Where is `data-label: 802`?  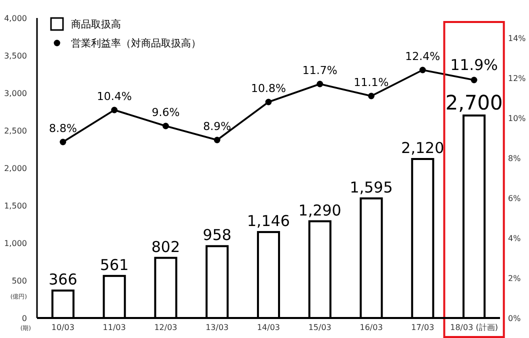 data-label: 802 is located at coordinates (165, 247).